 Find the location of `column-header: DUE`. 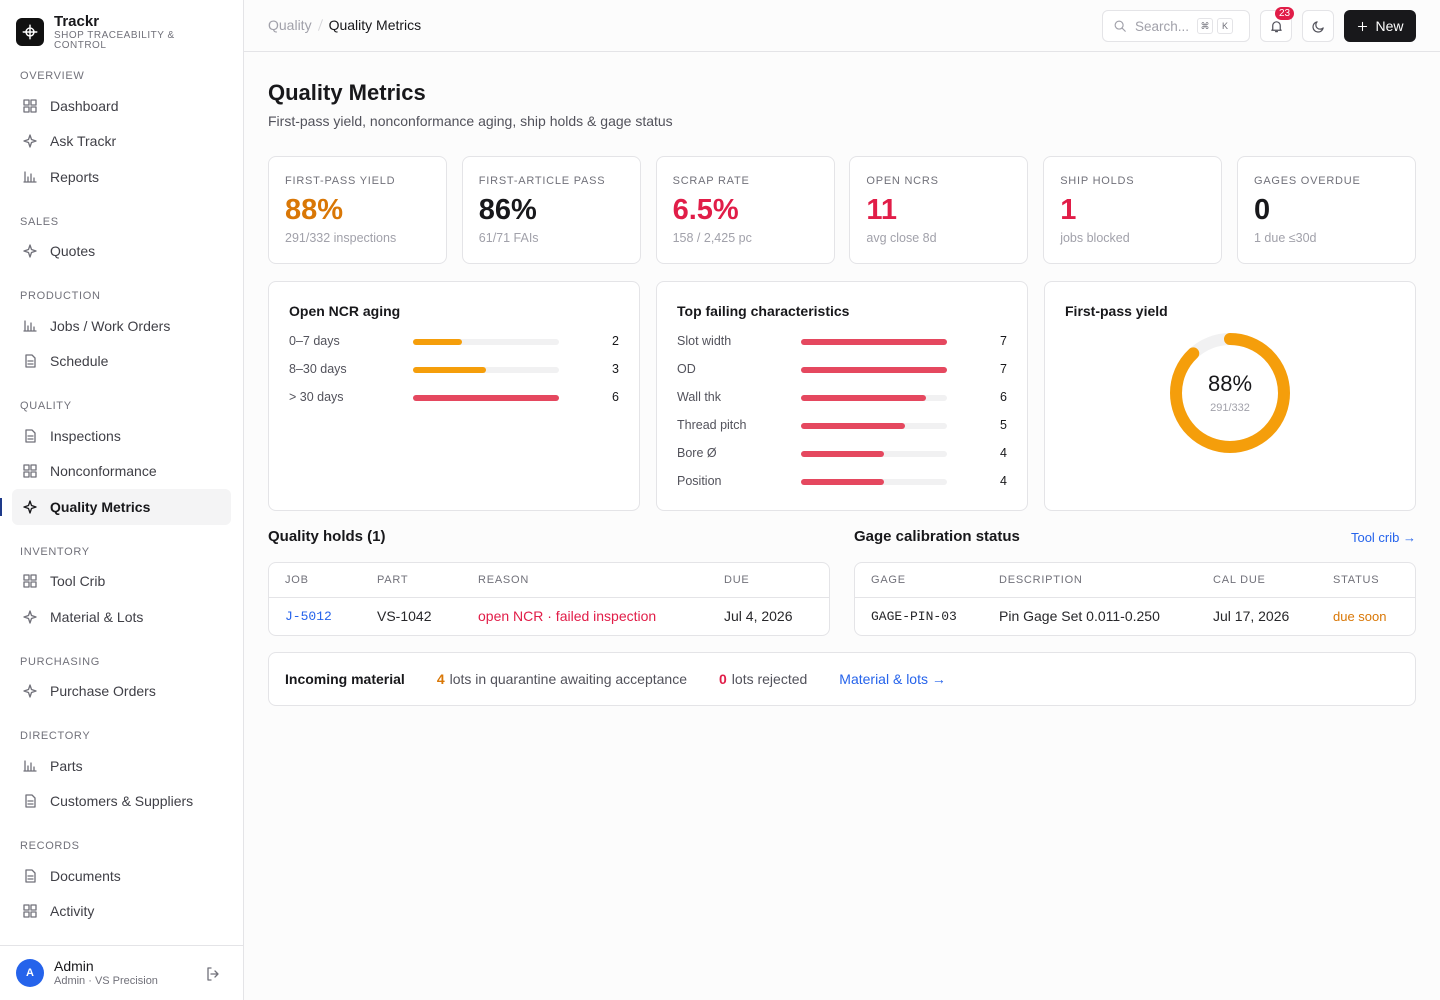

column-header: DUE is located at coordinates (768, 580).